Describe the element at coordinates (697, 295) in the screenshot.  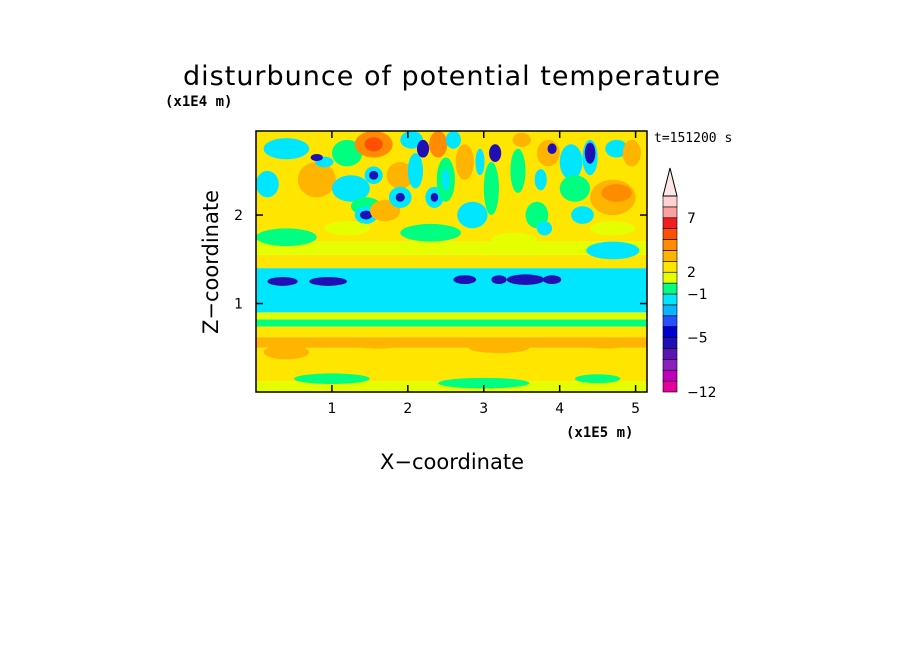
I see `colorbar-label-2: −1` at that location.